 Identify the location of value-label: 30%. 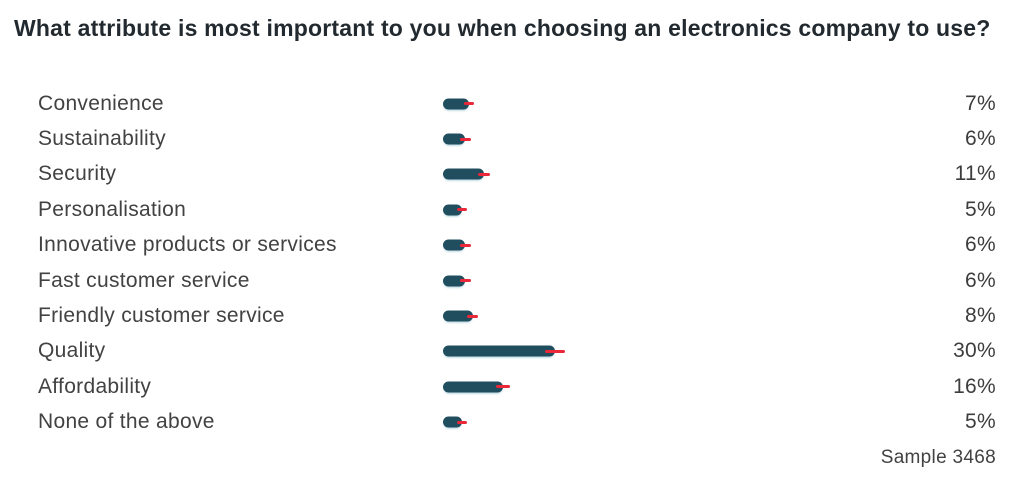
(974, 351).